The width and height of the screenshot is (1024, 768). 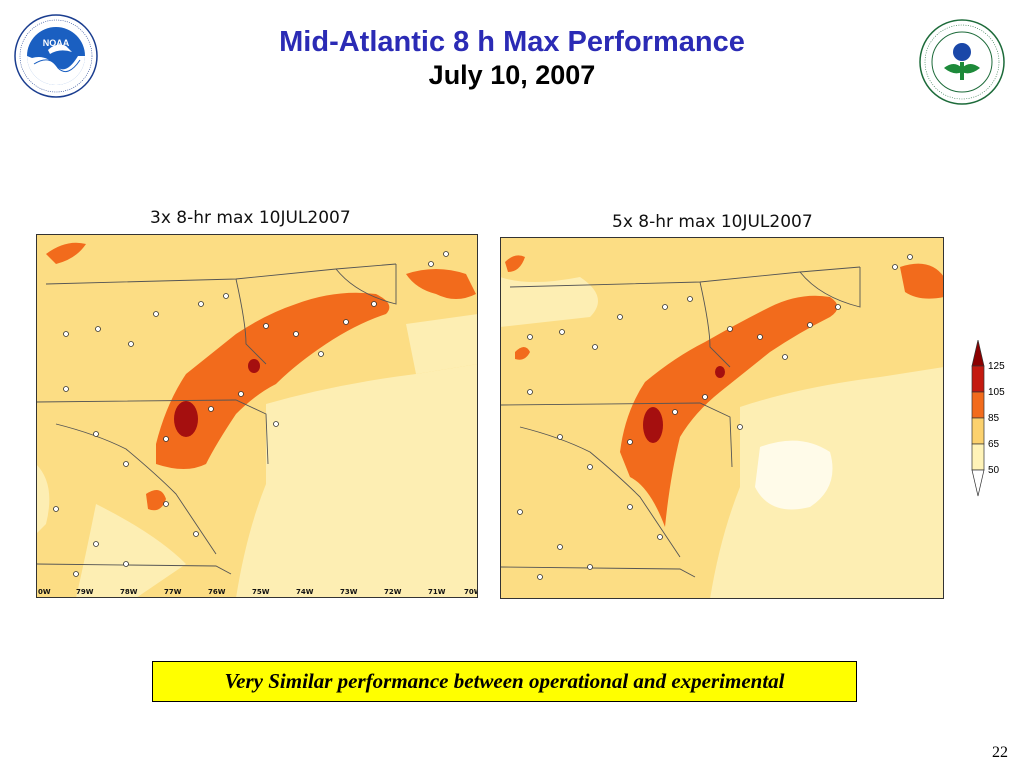 I want to click on noaa-logo: NOAA, so click(x=56, y=56).